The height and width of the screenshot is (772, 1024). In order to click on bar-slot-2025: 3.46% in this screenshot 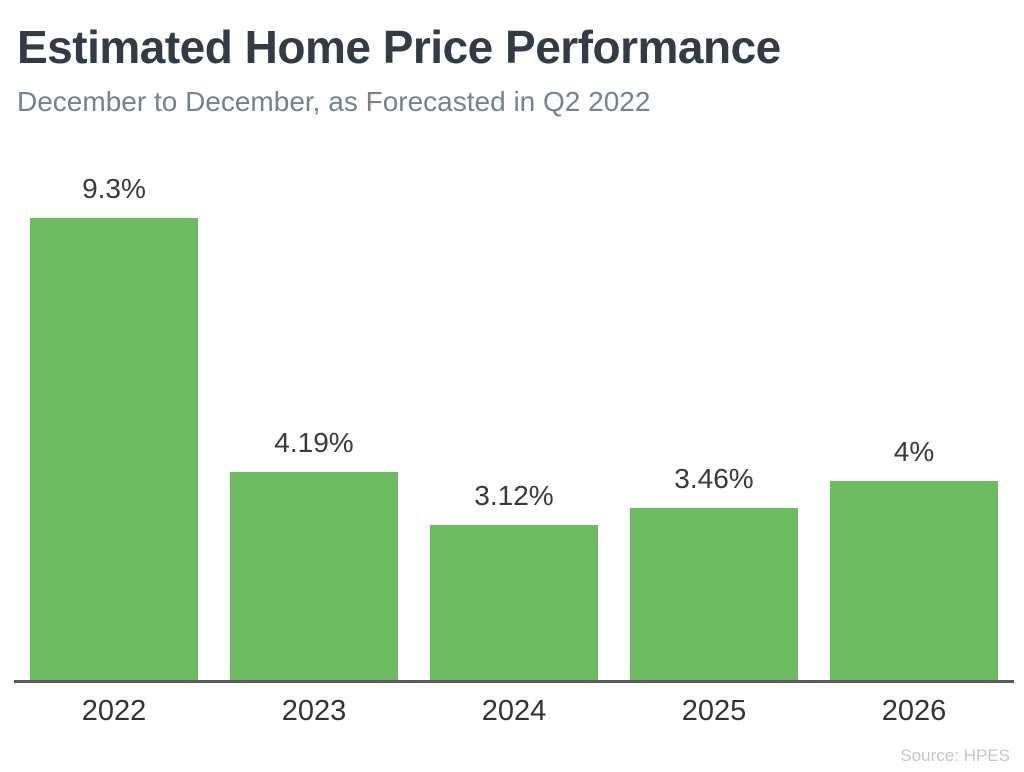, I will do `click(714, 420)`.